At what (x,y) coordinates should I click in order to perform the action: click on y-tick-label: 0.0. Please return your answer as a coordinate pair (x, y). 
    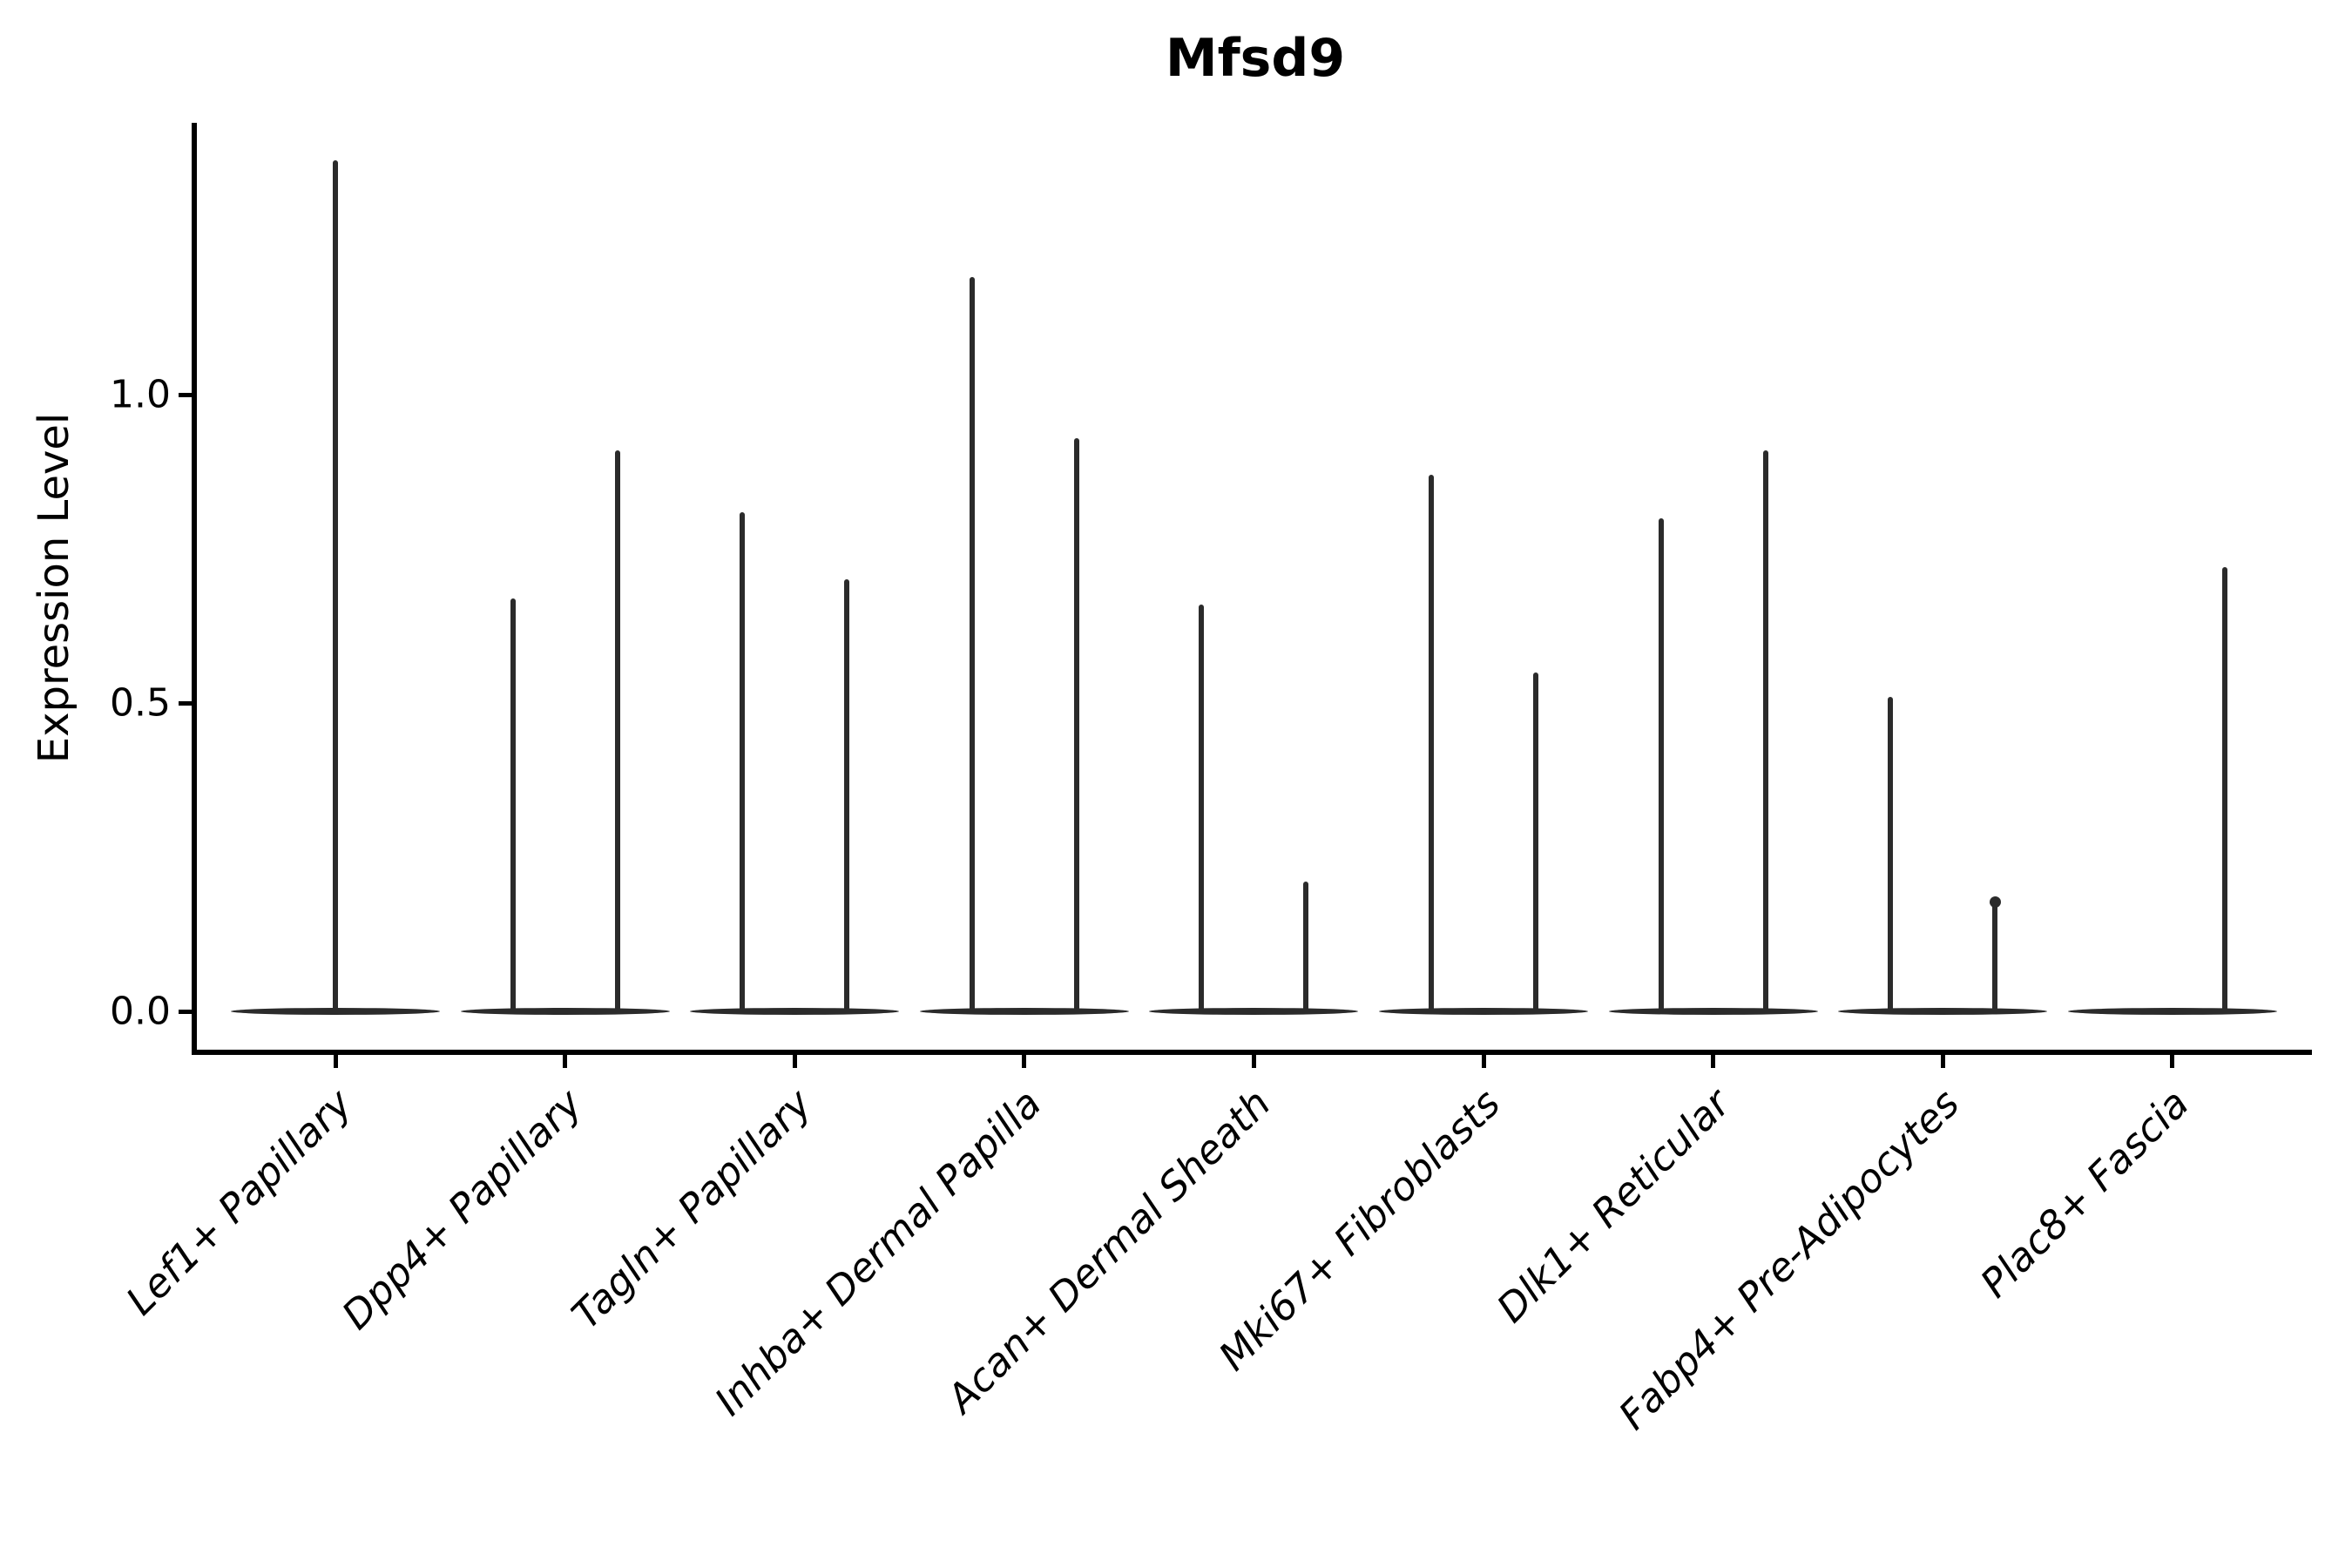
    Looking at the image, I should click on (140, 1012).